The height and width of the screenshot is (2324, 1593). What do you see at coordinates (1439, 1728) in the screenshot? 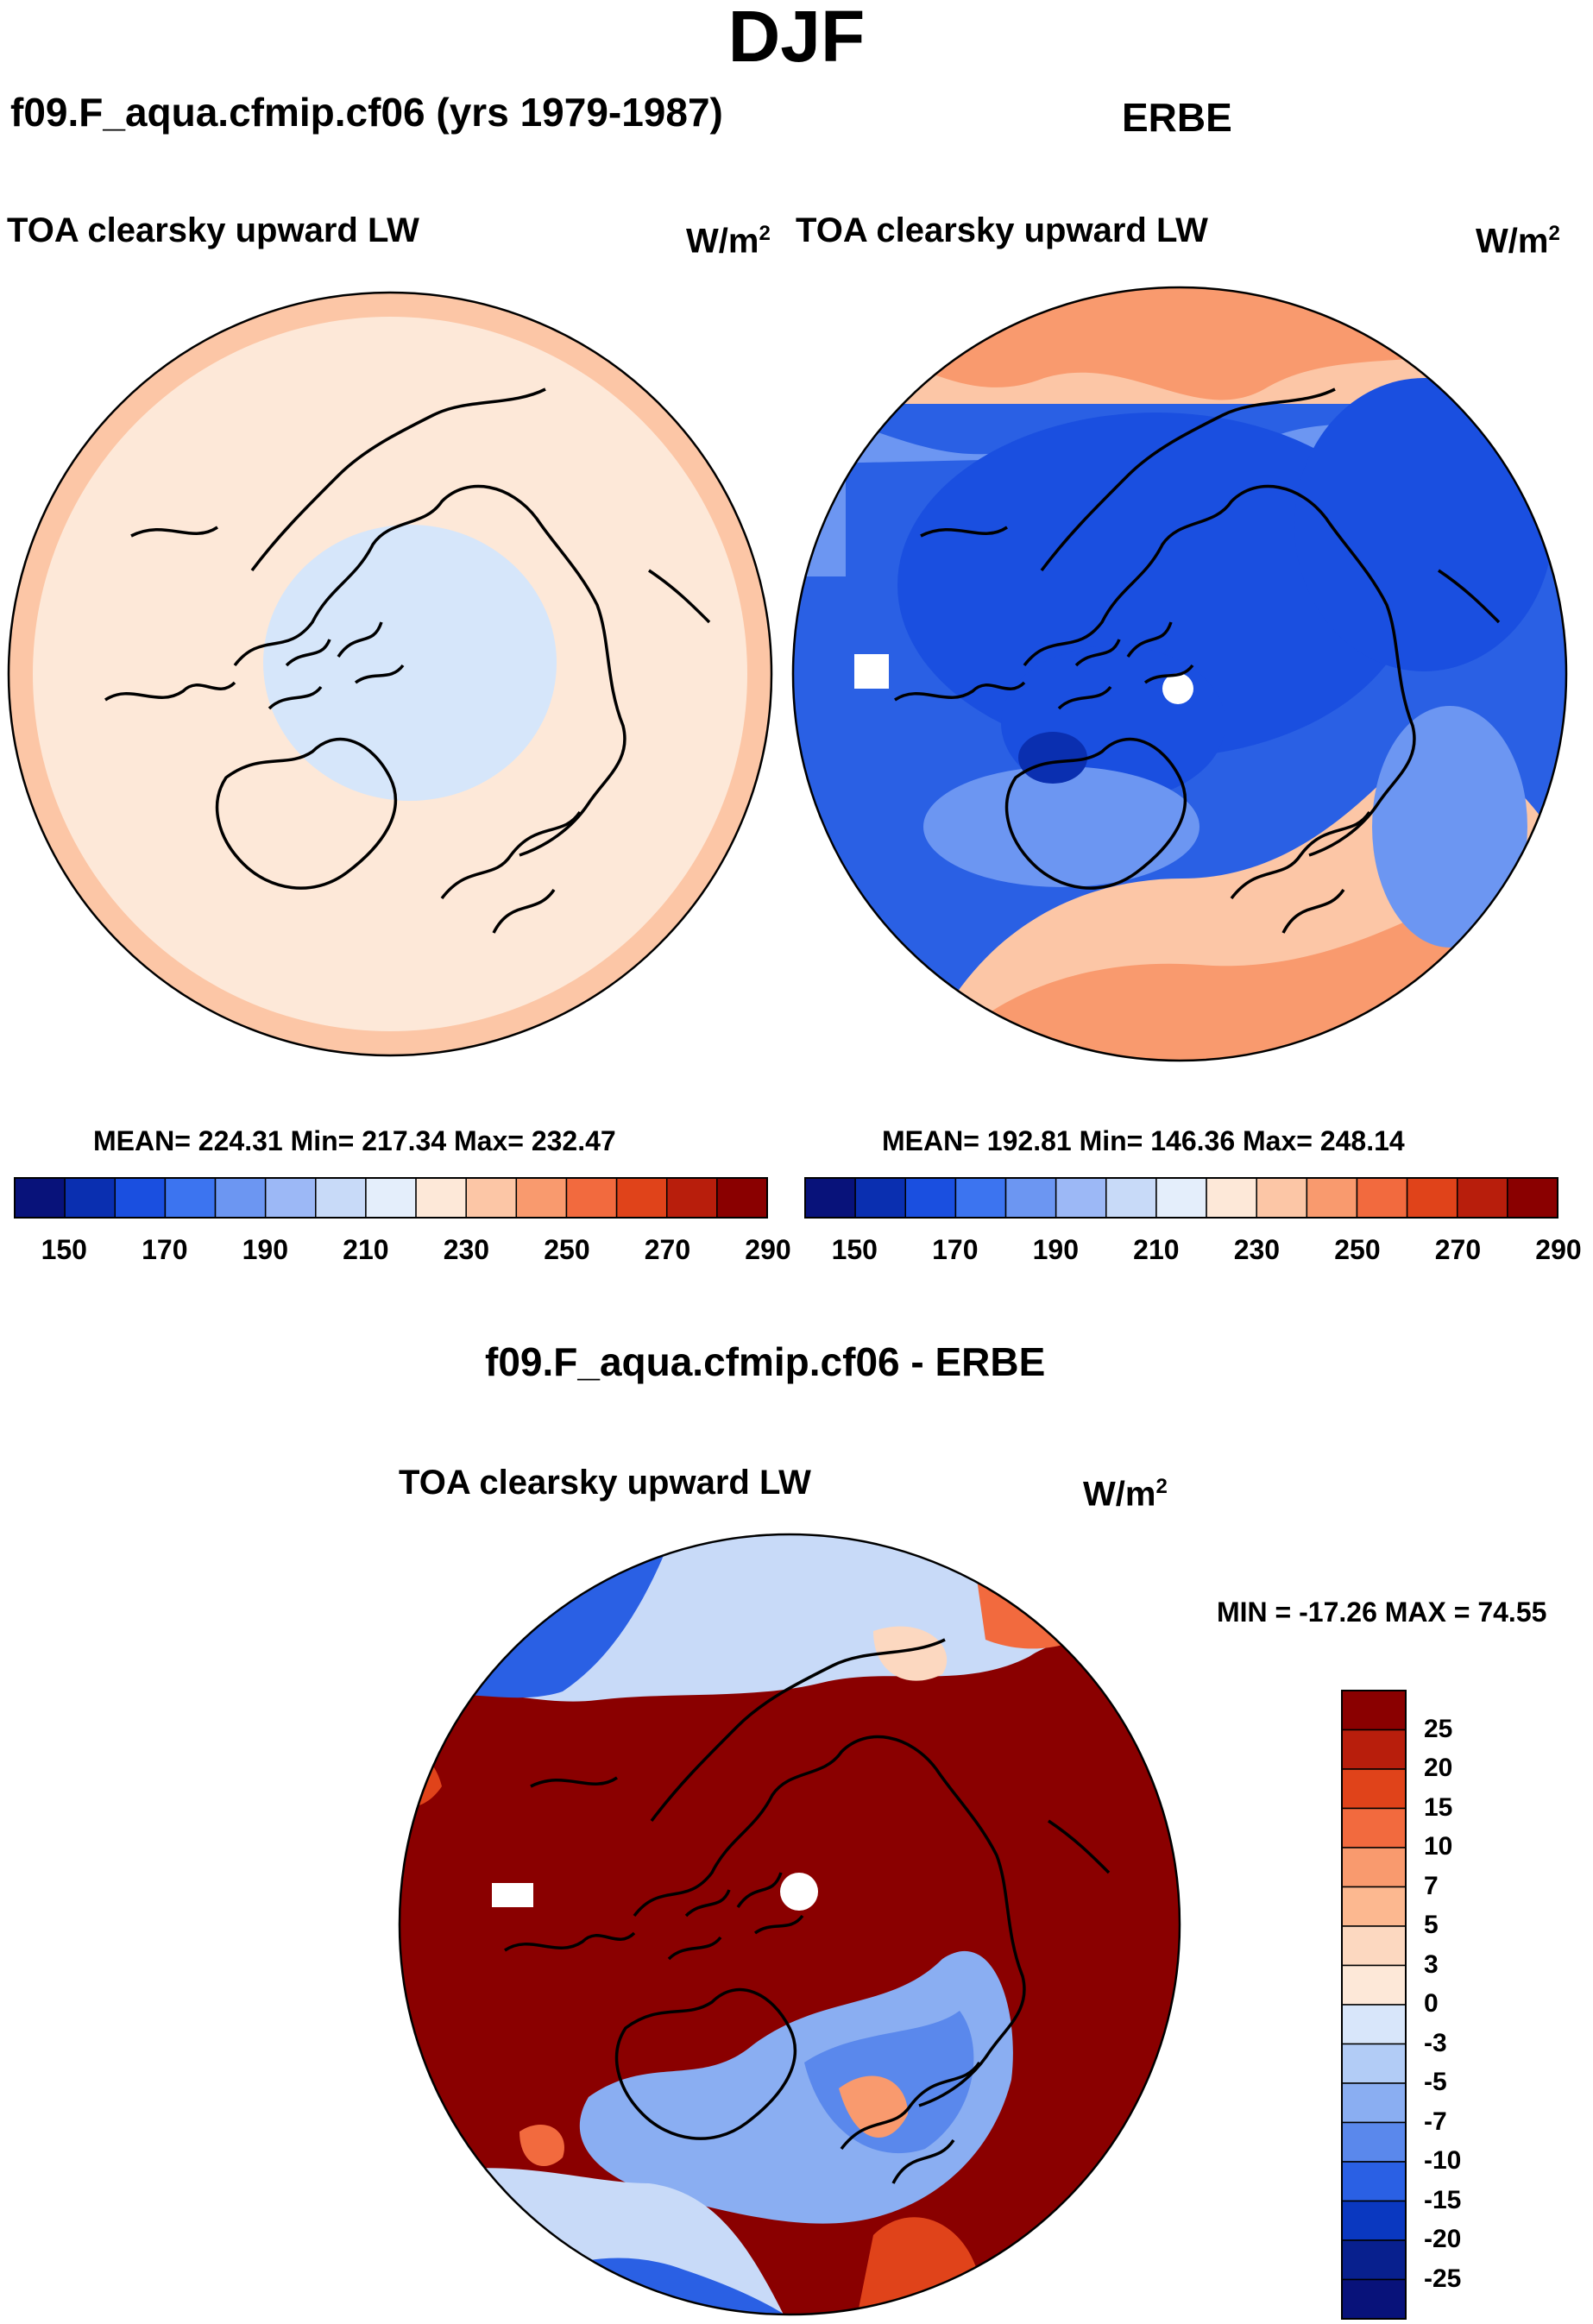
I see `colorbar-tick-label: 25` at bounding box center [1439, 1728].